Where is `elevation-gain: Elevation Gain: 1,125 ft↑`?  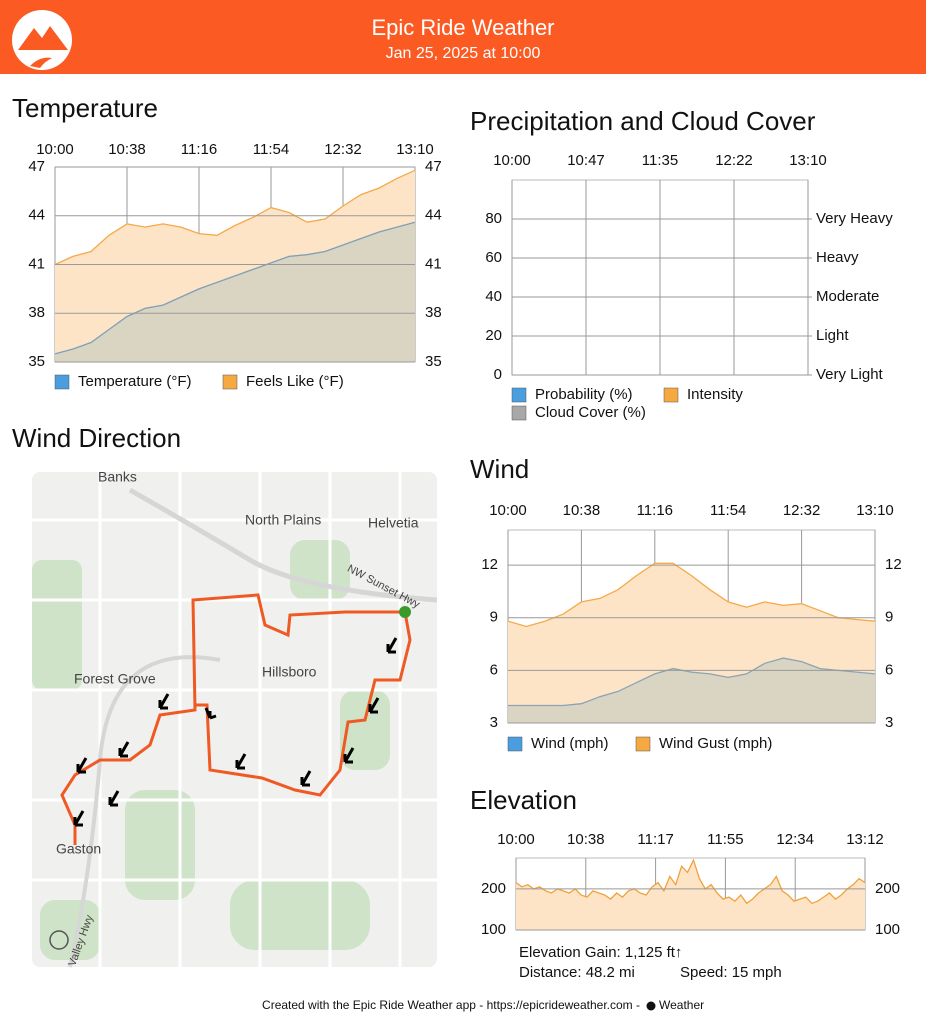
elevation-gain: Elevation Gain: 1,125 ft↑ is located at coordinates (600, 952).